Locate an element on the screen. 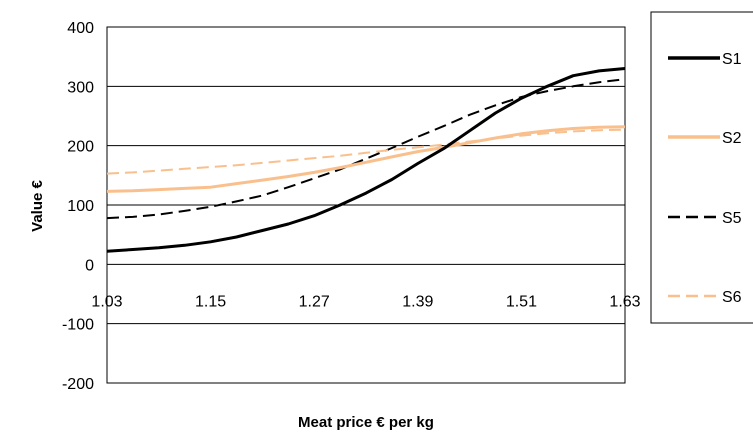  legend-label-s2: S2 is located at coordinates (732, 138).